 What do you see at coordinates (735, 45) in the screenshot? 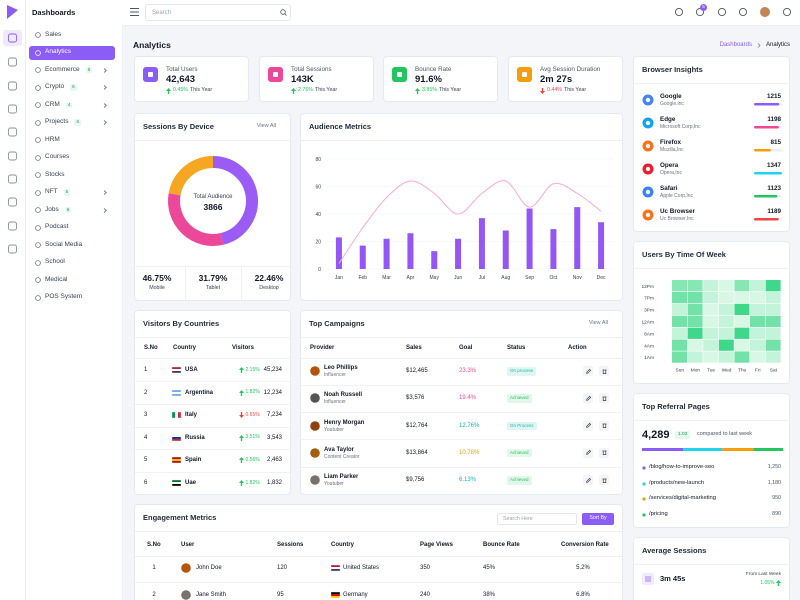
I see `breadcrumb-link: Dashboards` at bounding box center [735, 45].